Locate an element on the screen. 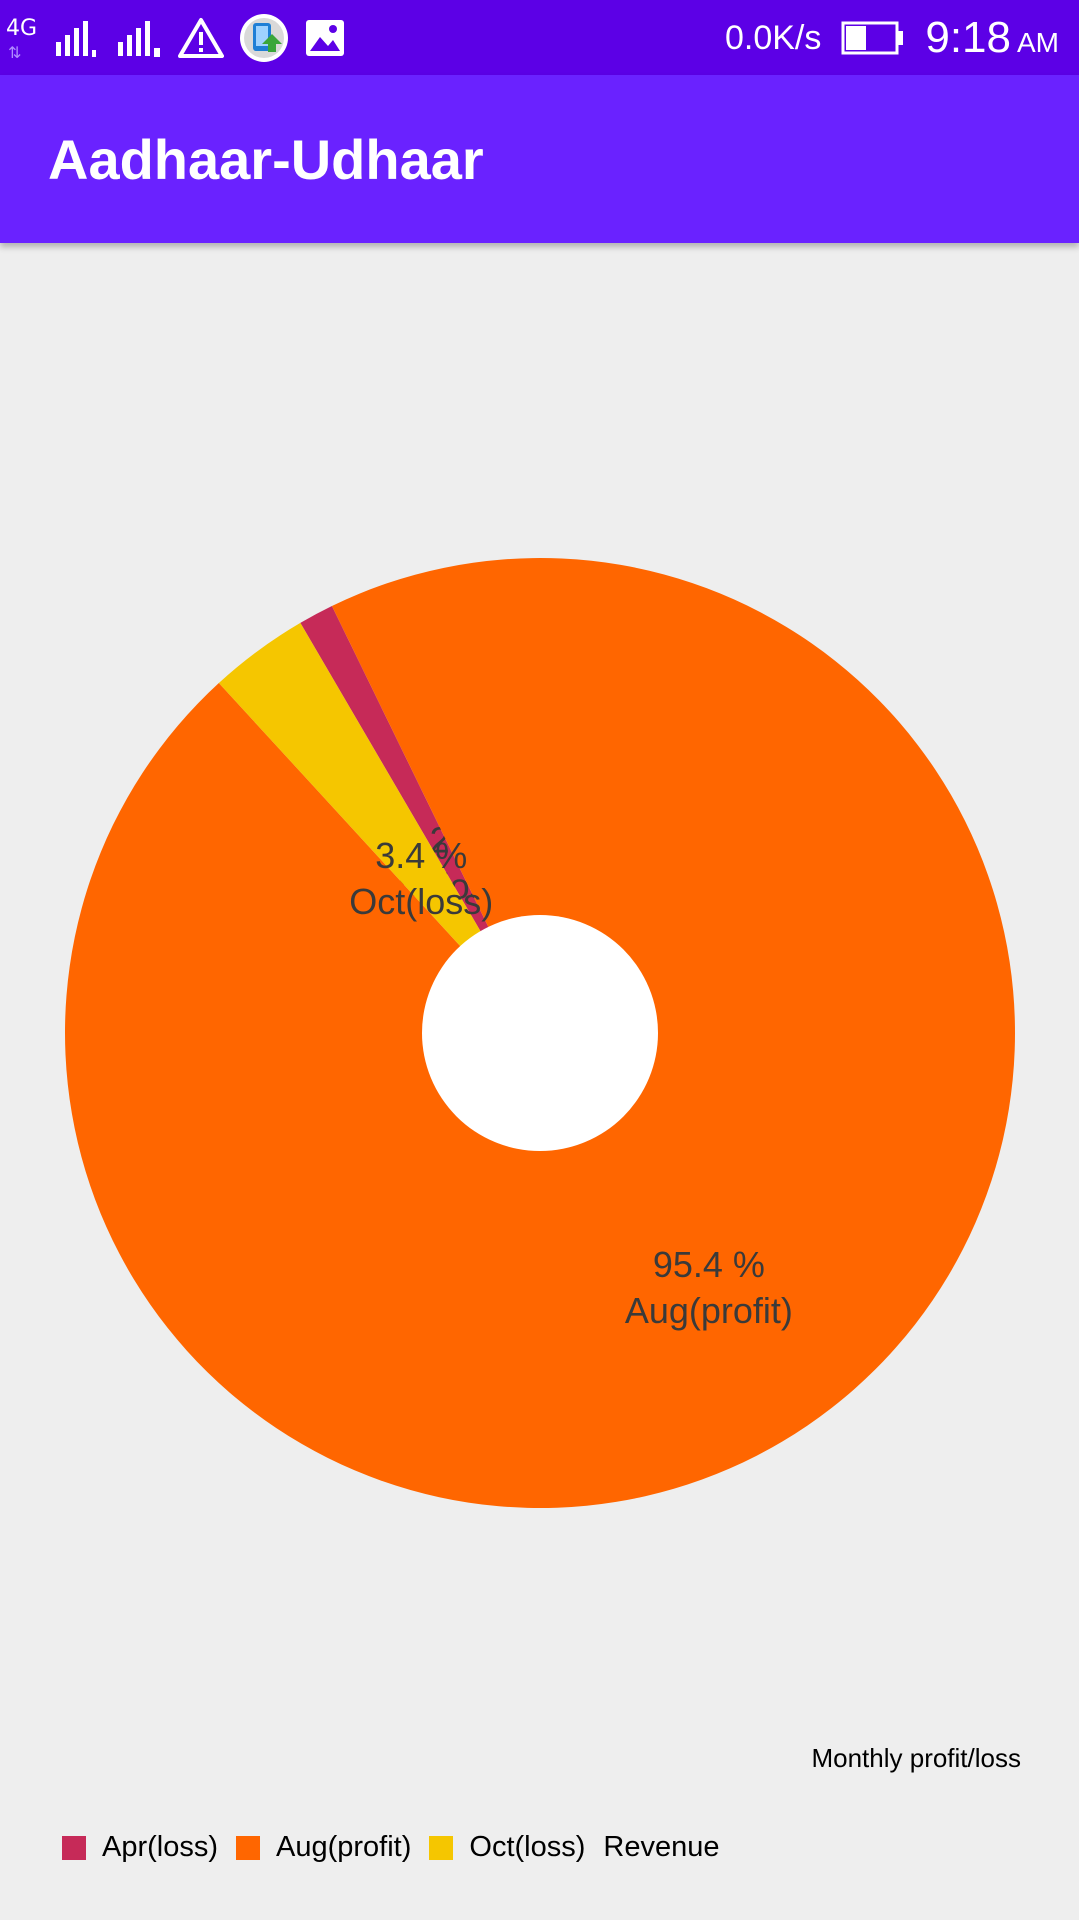 The image size is (1079, 1920). legend-label-oct-loss: Oct(loss) is located at coordinates (527, 1847).